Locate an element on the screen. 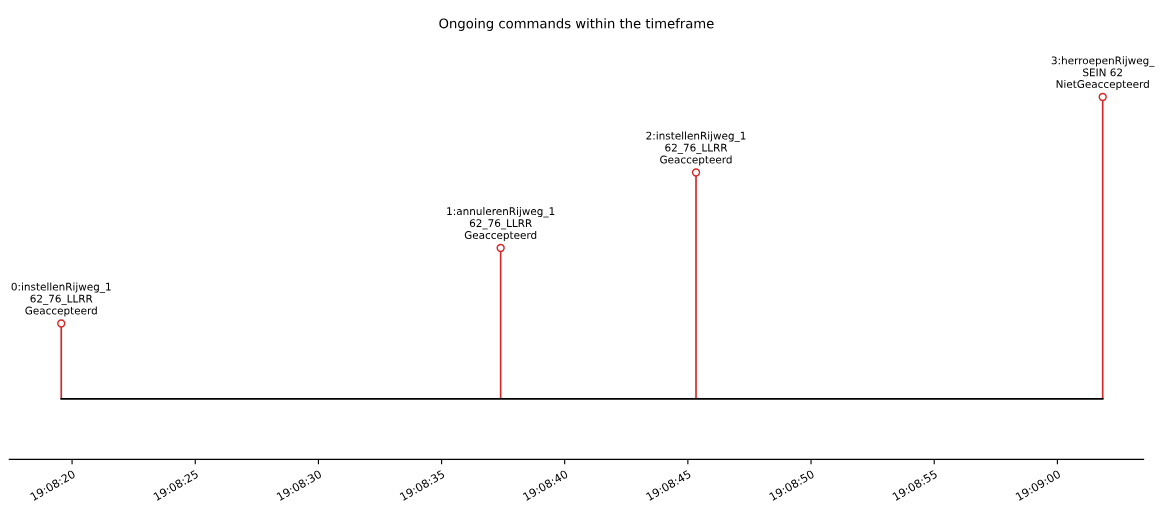 The image size is (1161, 522). annotation: 1:annulerenRijweg_1 62_76_LLRR Geaccepteerd is located at coordinates (501, 224).